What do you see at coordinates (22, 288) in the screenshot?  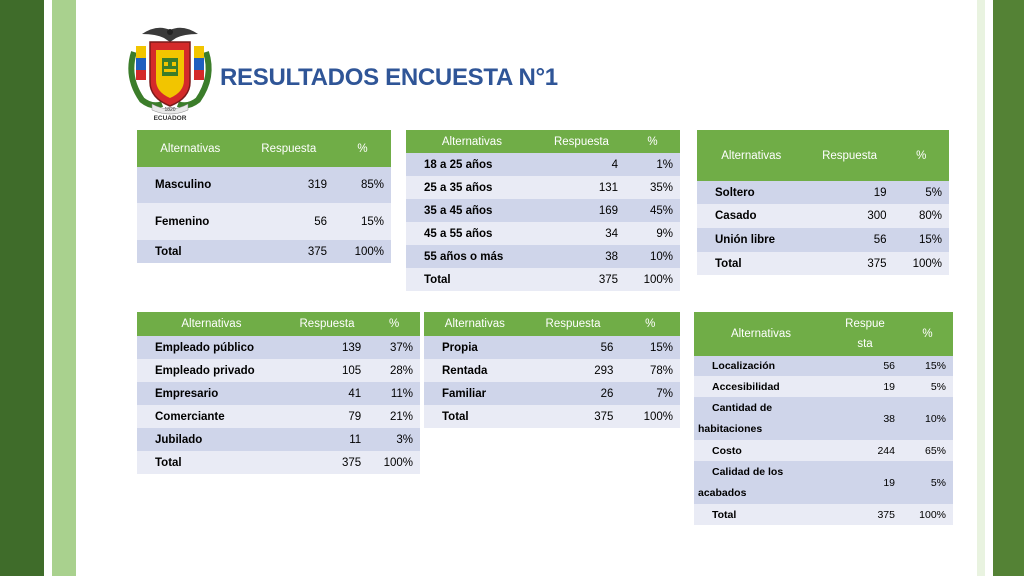 I see `left-dark-green-bar` at bounding box center [22, 288].